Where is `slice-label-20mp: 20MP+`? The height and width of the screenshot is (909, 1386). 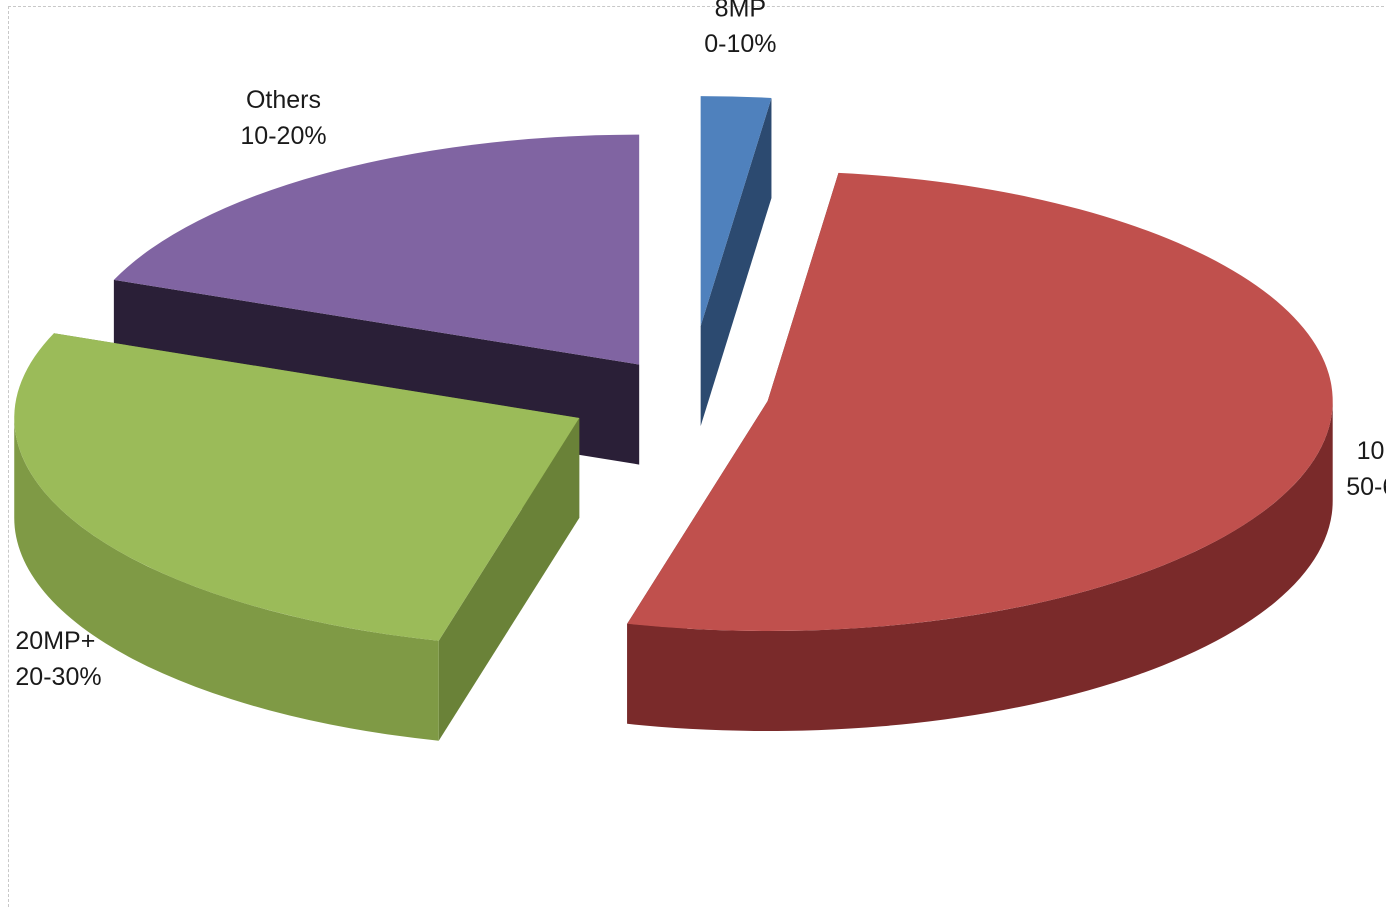 slice-label-20mp: 20MP+ is located at coordinates (55, 641).